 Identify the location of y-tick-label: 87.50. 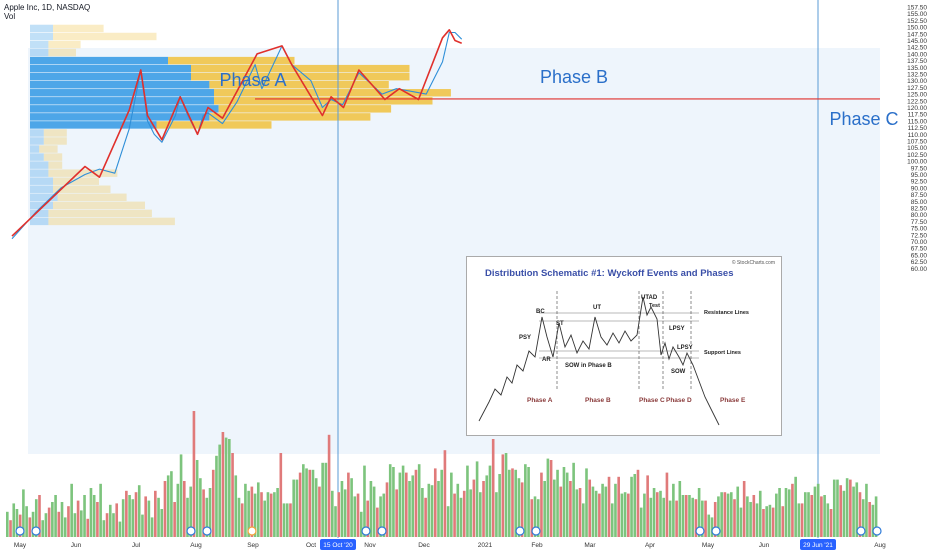
(919, 195).